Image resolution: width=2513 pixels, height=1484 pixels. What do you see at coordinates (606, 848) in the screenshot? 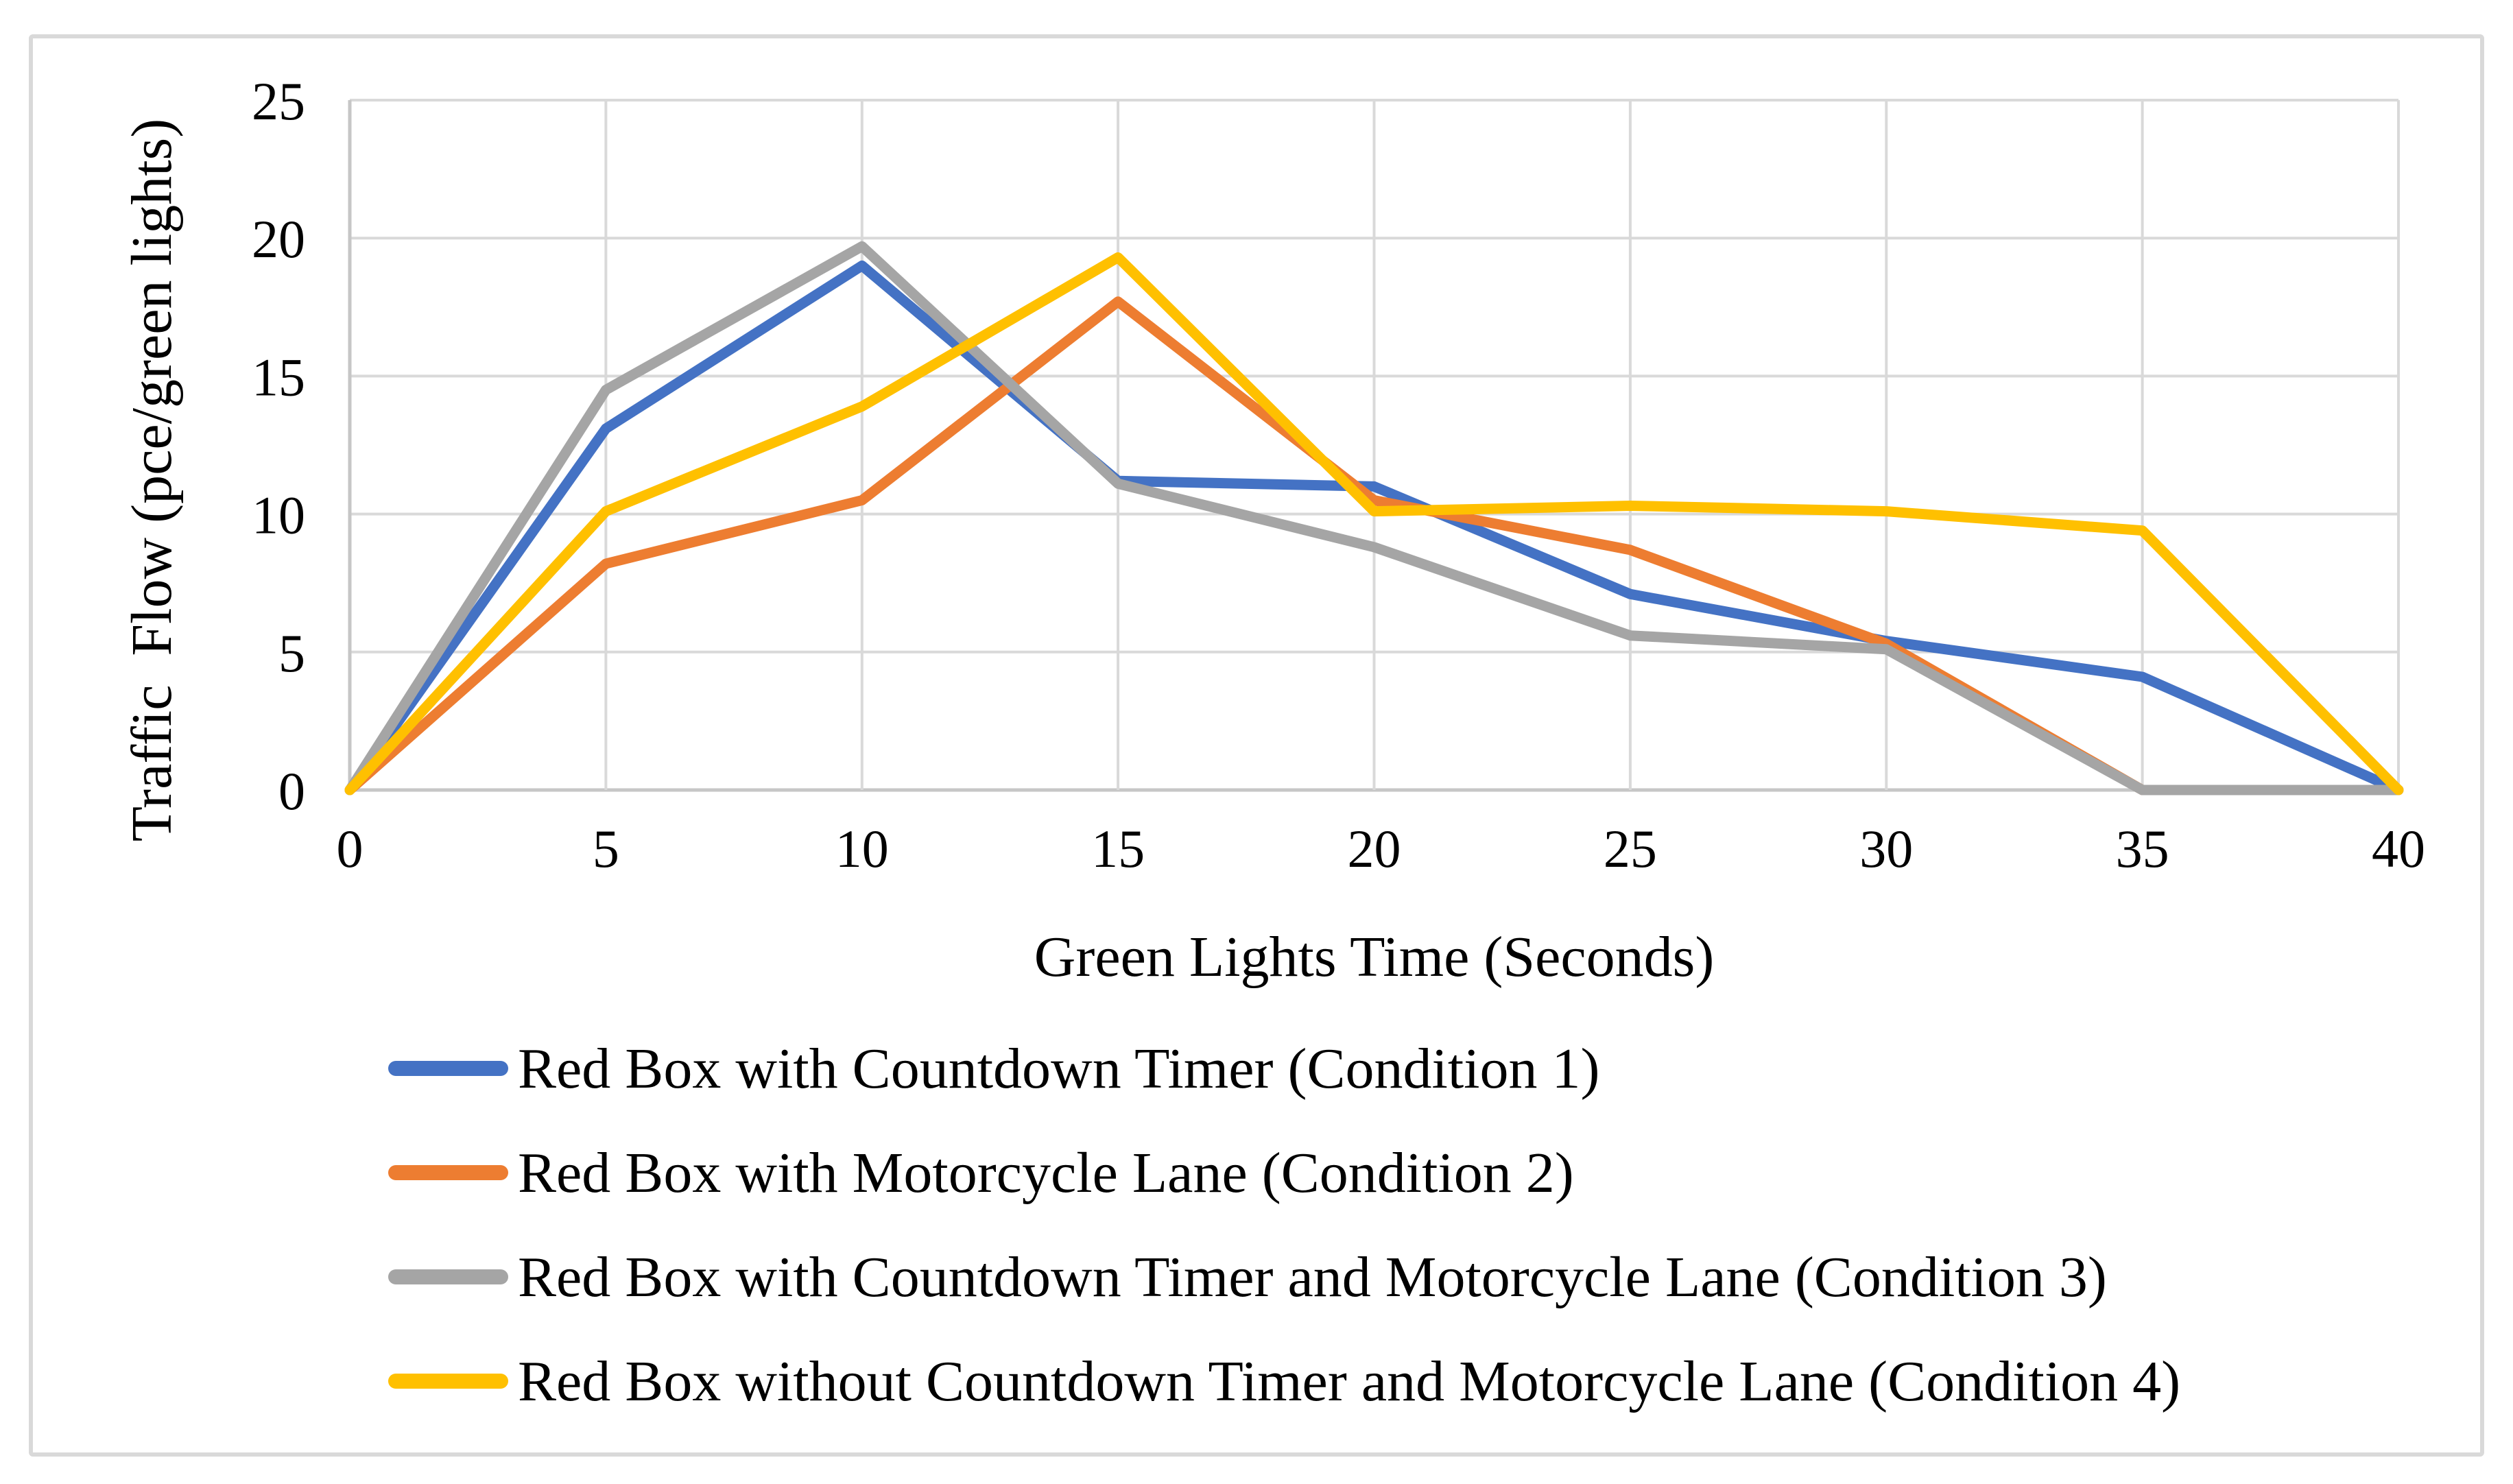
I see `x-tick-label: 5` at bounding box center [606, 848].